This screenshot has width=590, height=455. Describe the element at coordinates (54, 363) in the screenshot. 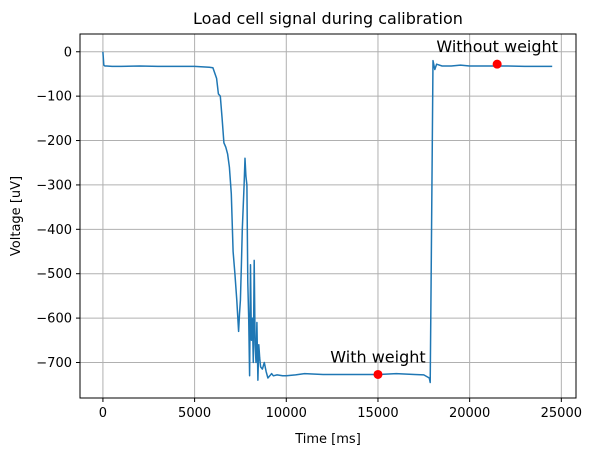

I see `y-tick-label: −700` at that location.